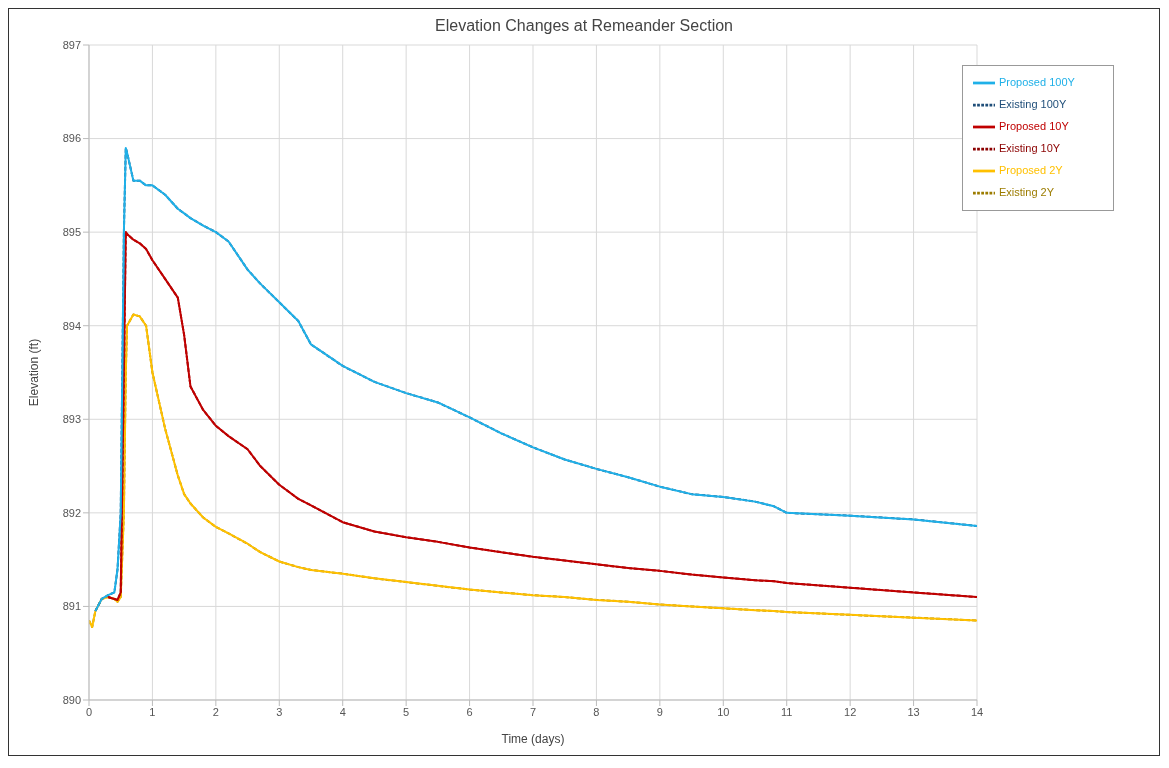 The height and width of the screenshot is (768, 1169). Describe the element at coordinates (850, 711) in the screenshot. I see `x-tick-label: 12` at that location.